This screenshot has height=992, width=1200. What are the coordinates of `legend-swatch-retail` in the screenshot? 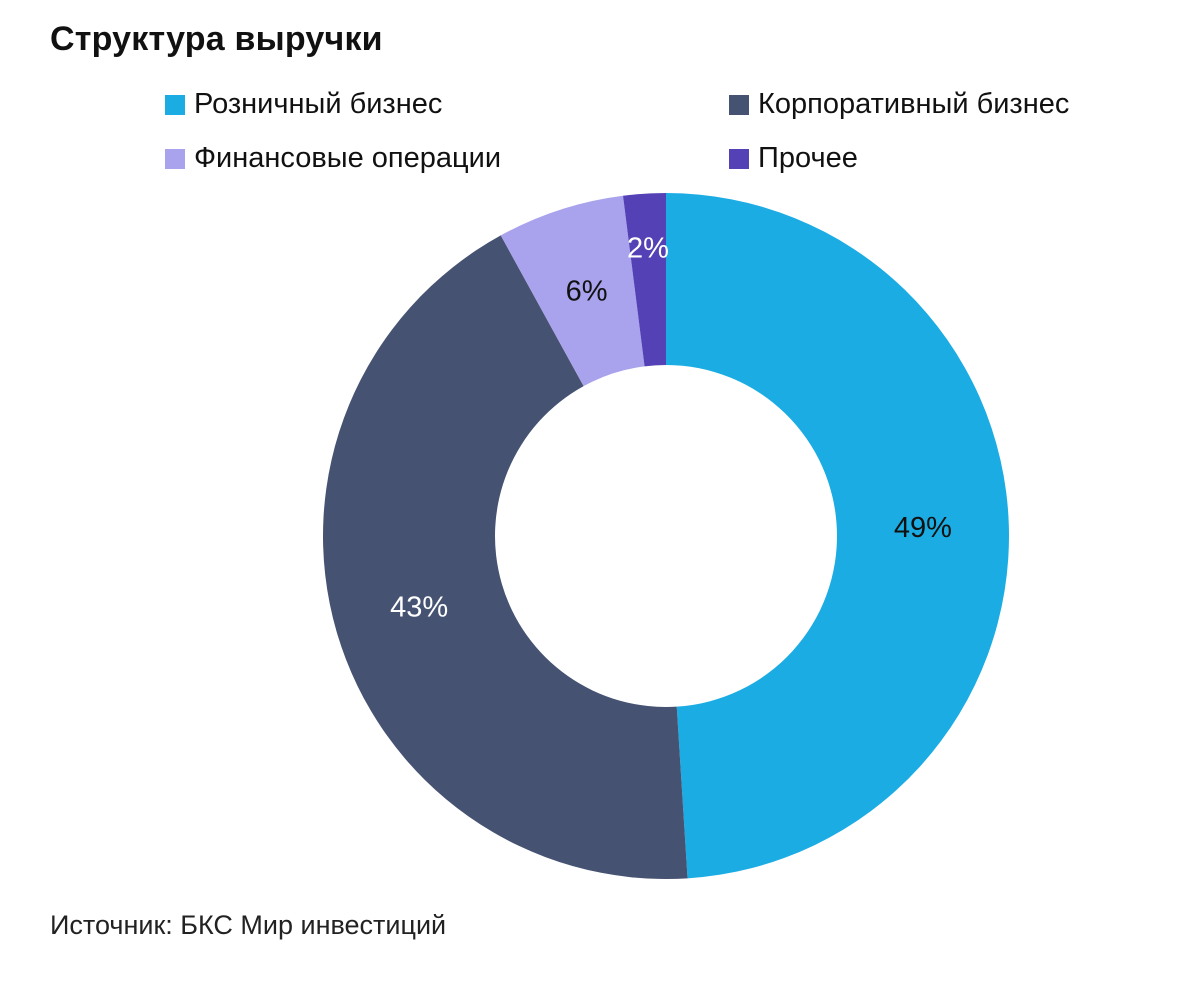 It's located at (175, 104).